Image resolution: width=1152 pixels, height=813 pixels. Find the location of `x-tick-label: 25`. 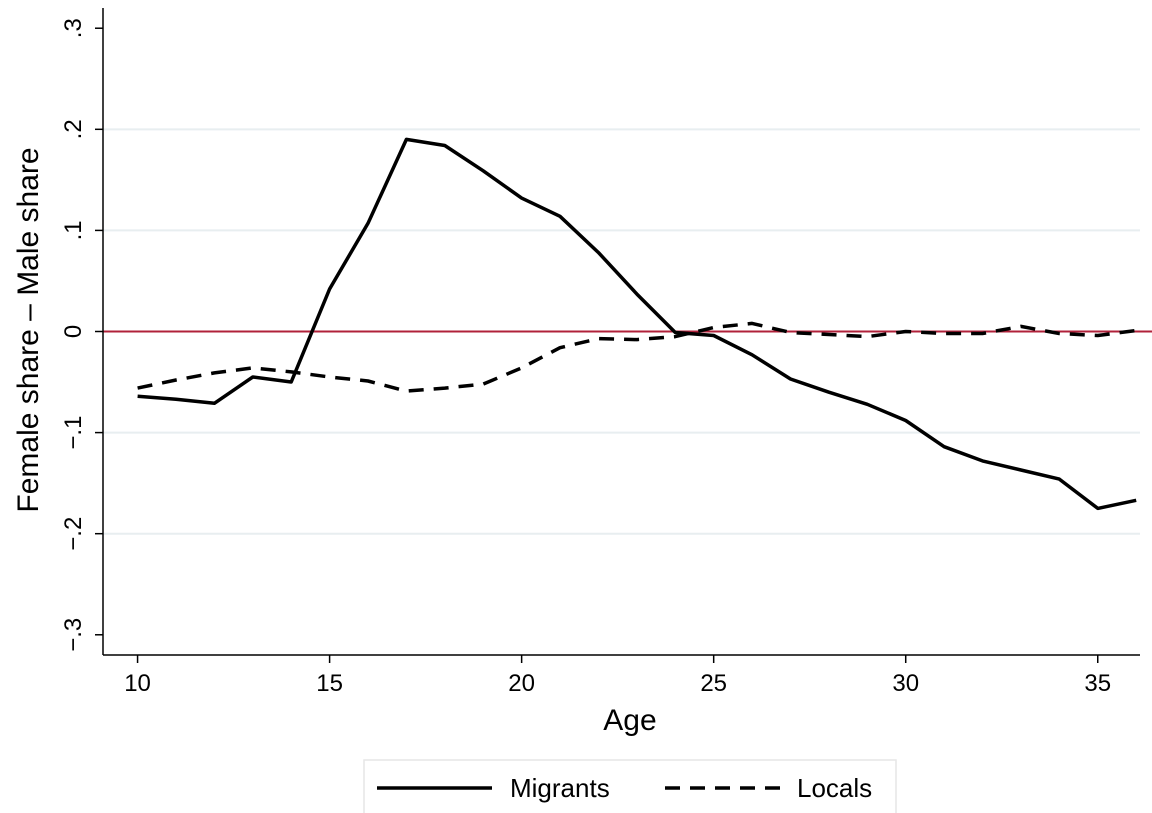

x-tick-label: 25 is located at coordinates (713, 683).